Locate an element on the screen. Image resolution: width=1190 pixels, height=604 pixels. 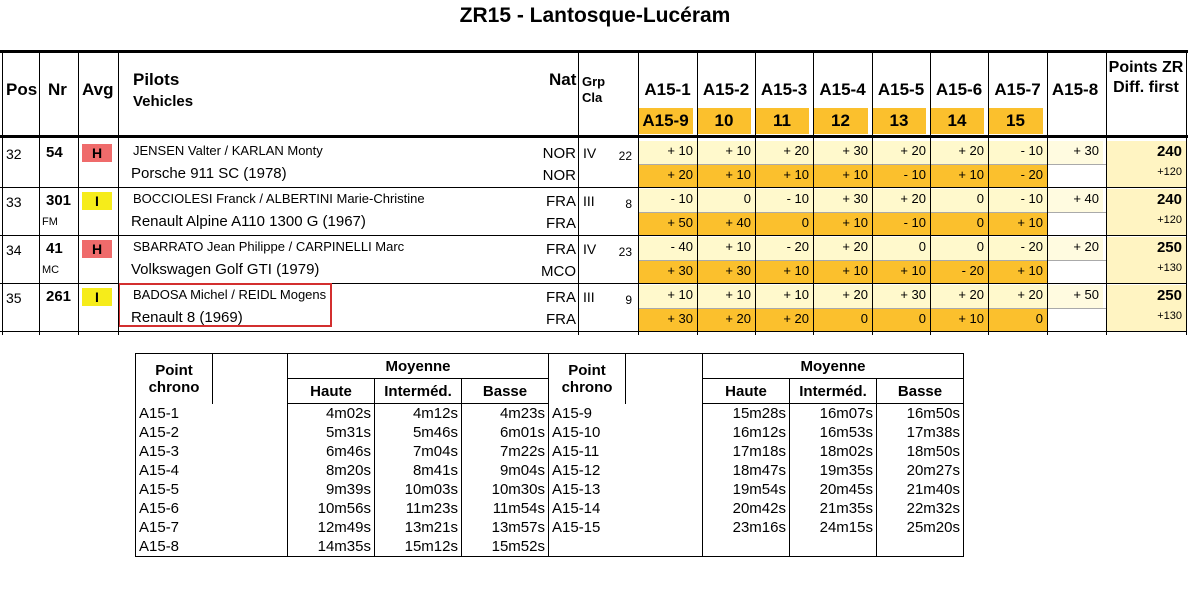
point-label: A15-15 is located at coordinates (587, 527).